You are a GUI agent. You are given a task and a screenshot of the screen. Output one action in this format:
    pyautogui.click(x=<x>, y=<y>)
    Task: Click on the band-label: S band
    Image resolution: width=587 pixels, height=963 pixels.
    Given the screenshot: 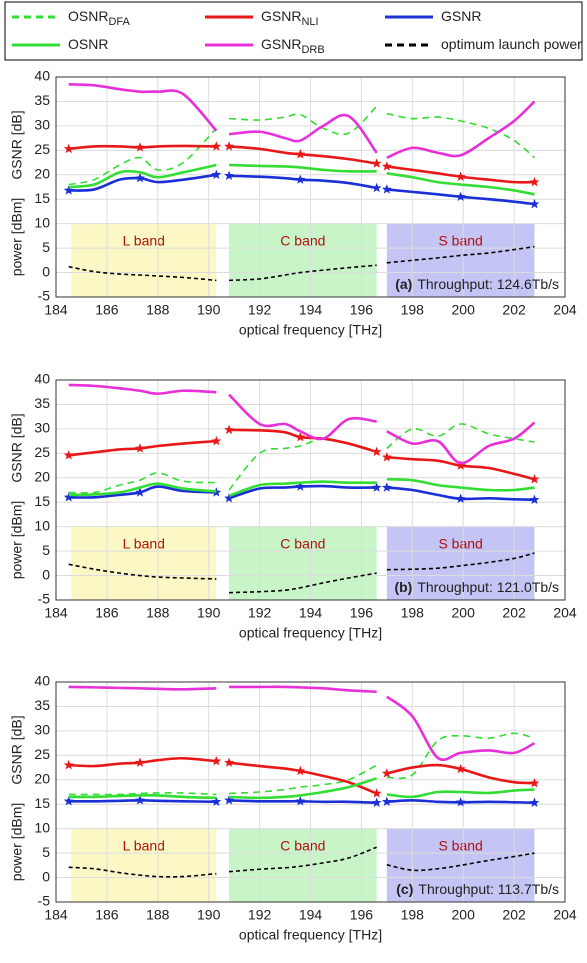 What is the action you would take?
    pyautogui.click(x=460, y=240)
    